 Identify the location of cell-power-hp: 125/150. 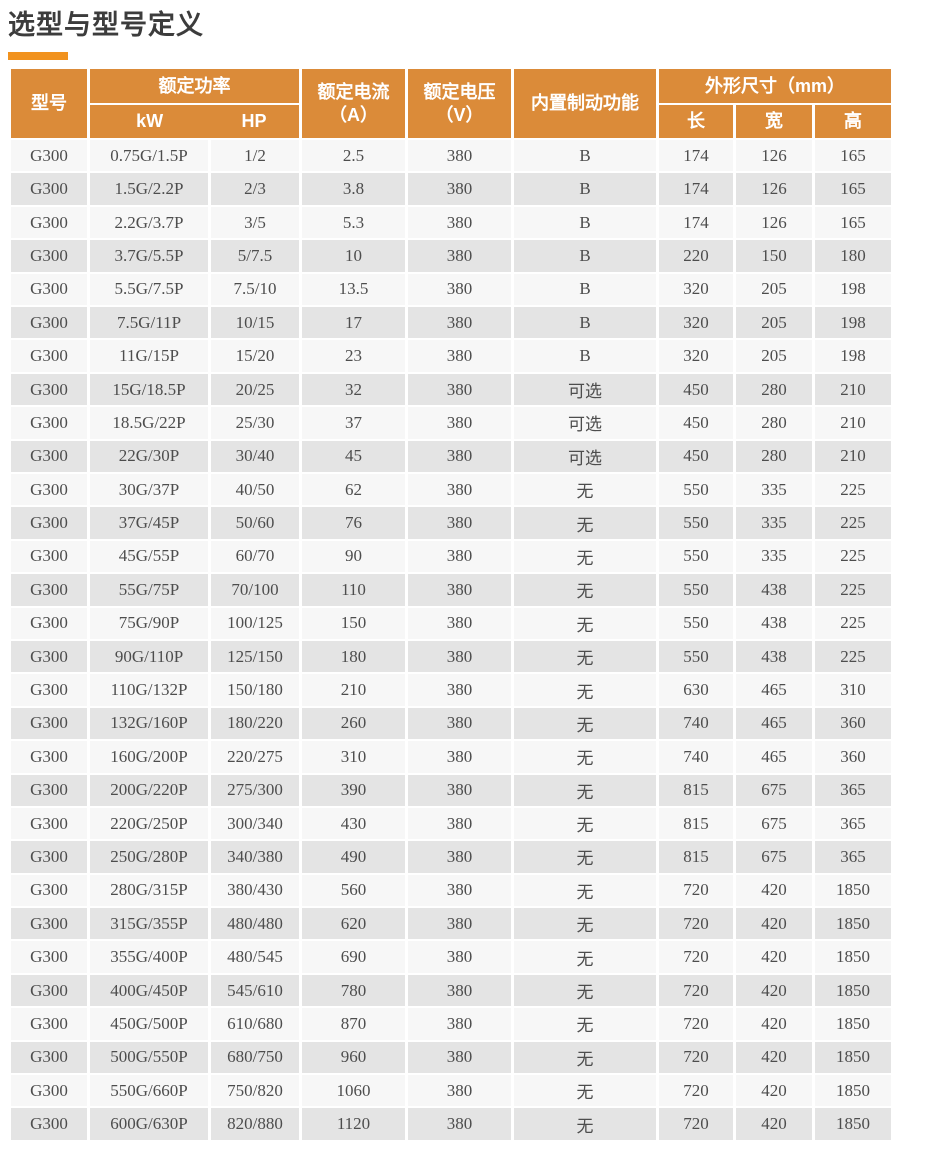
(255, 656).